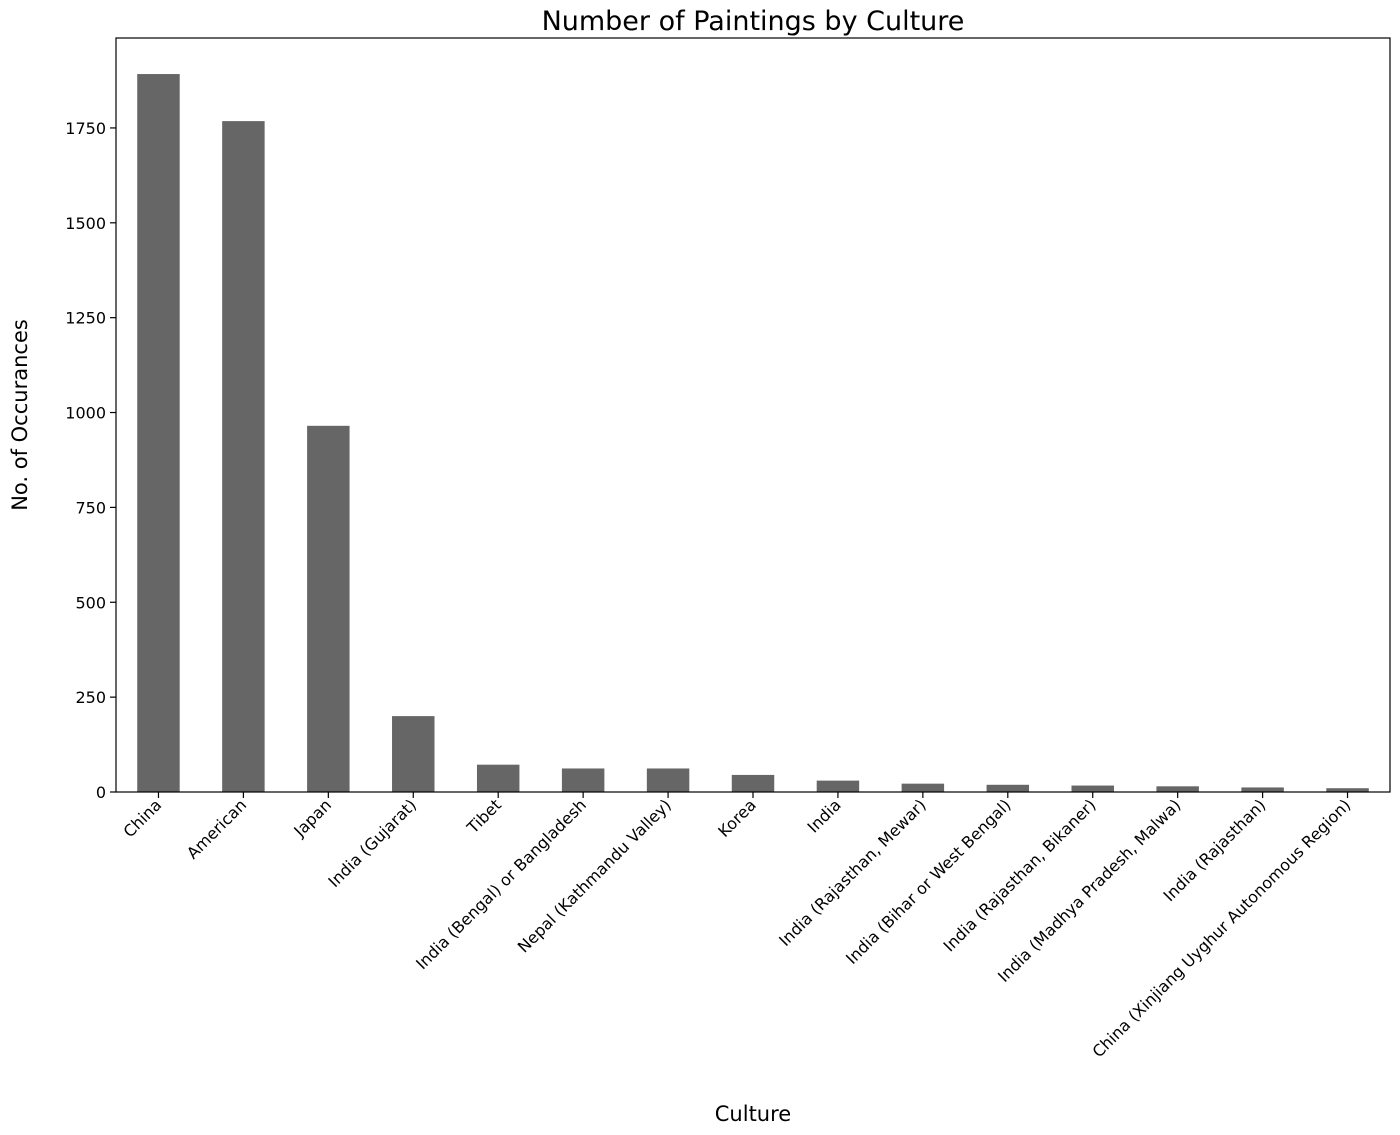 The height and width of the screenshot is (1135, 1400). I want to click on y-tick-label: 250, so click(90, 697).